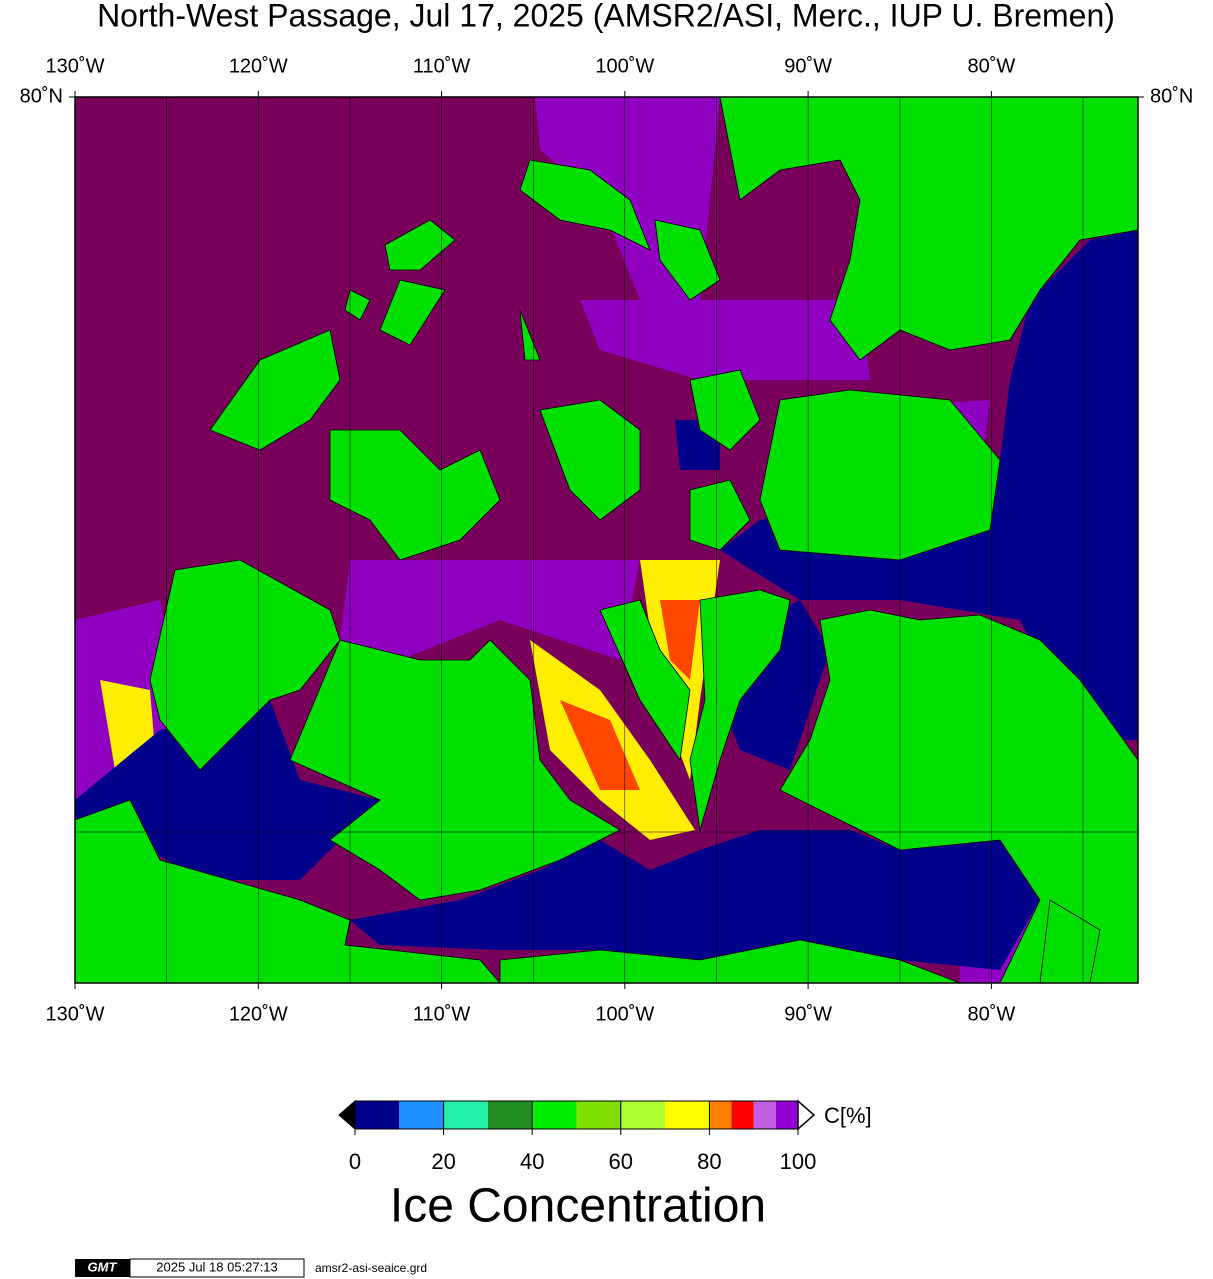  I want to click on timestamp-box, so click(217, 1268).